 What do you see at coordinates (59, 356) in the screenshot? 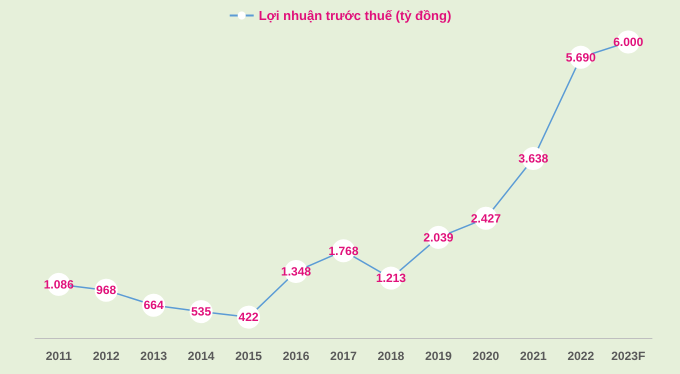
I see `x-tick-label: 2011` at bounding box center [59, 356].